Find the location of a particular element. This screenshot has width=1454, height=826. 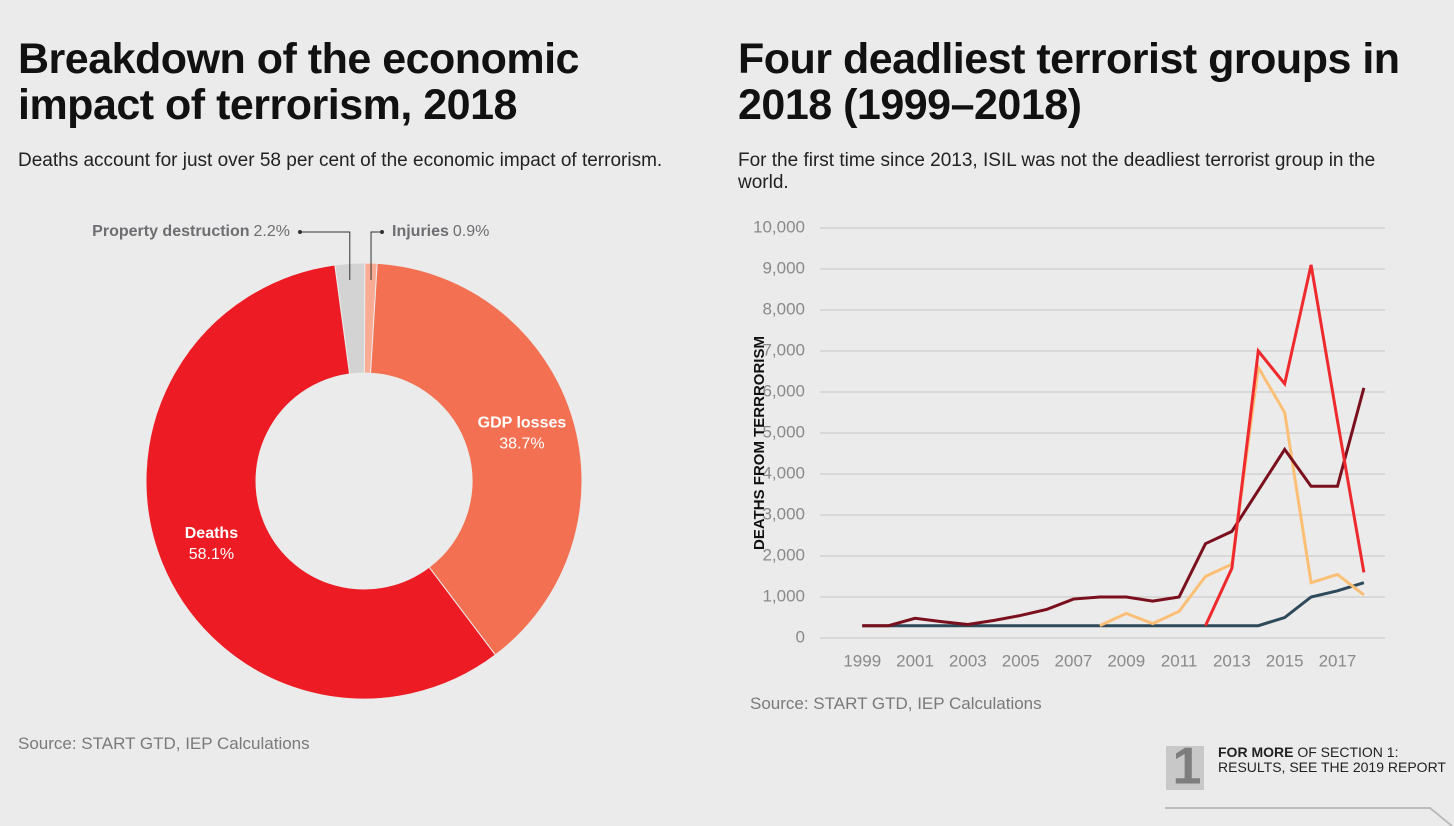

y-tick-label: 6,000 is located at coordinates (783, 390).